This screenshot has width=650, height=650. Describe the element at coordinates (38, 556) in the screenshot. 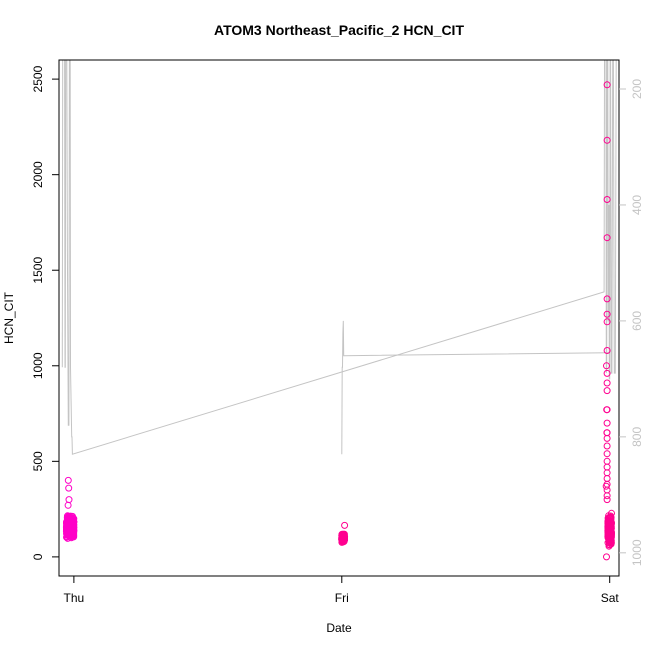

I see `y-tick-label: 0` at that location.